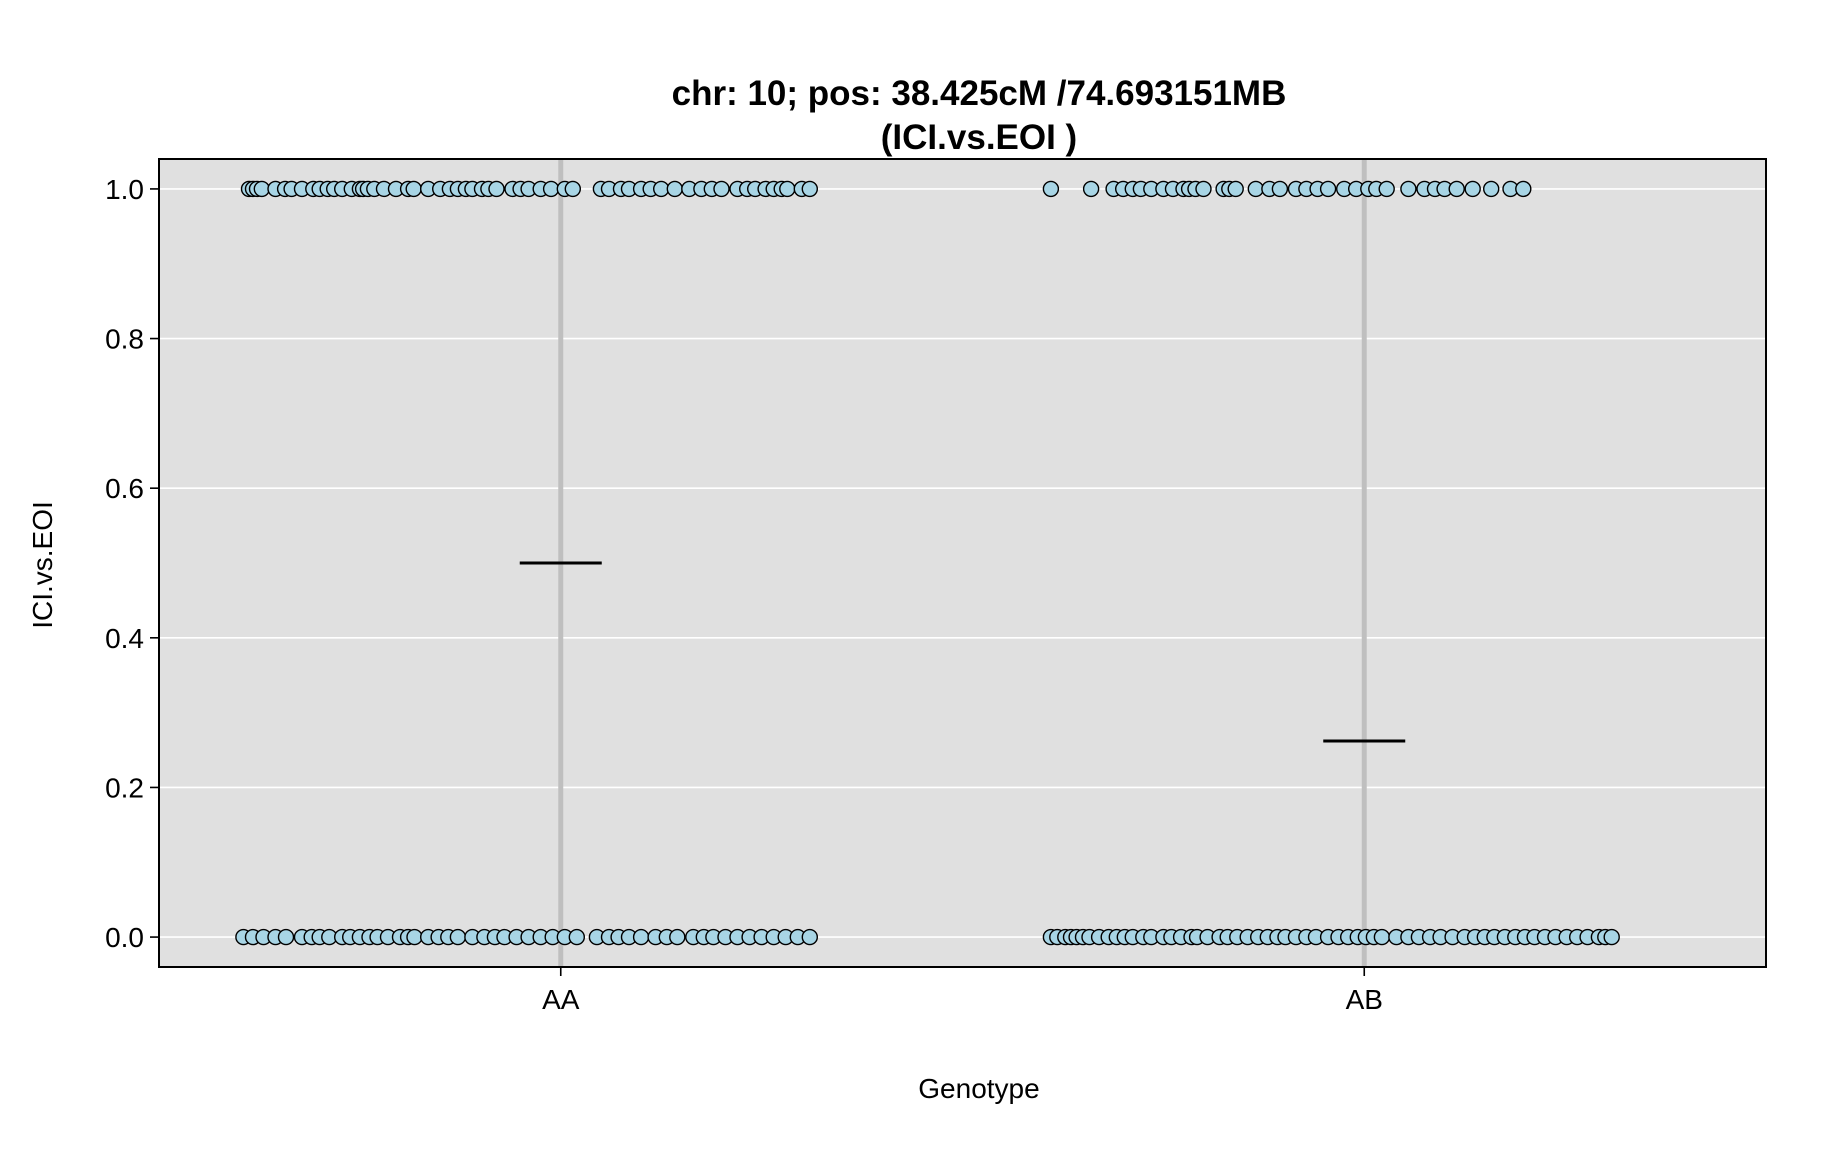  Describe the element at coordinates (42, 565) in the screenshot. I see `y-axis-label: ICI.vs.EOI` at that location.